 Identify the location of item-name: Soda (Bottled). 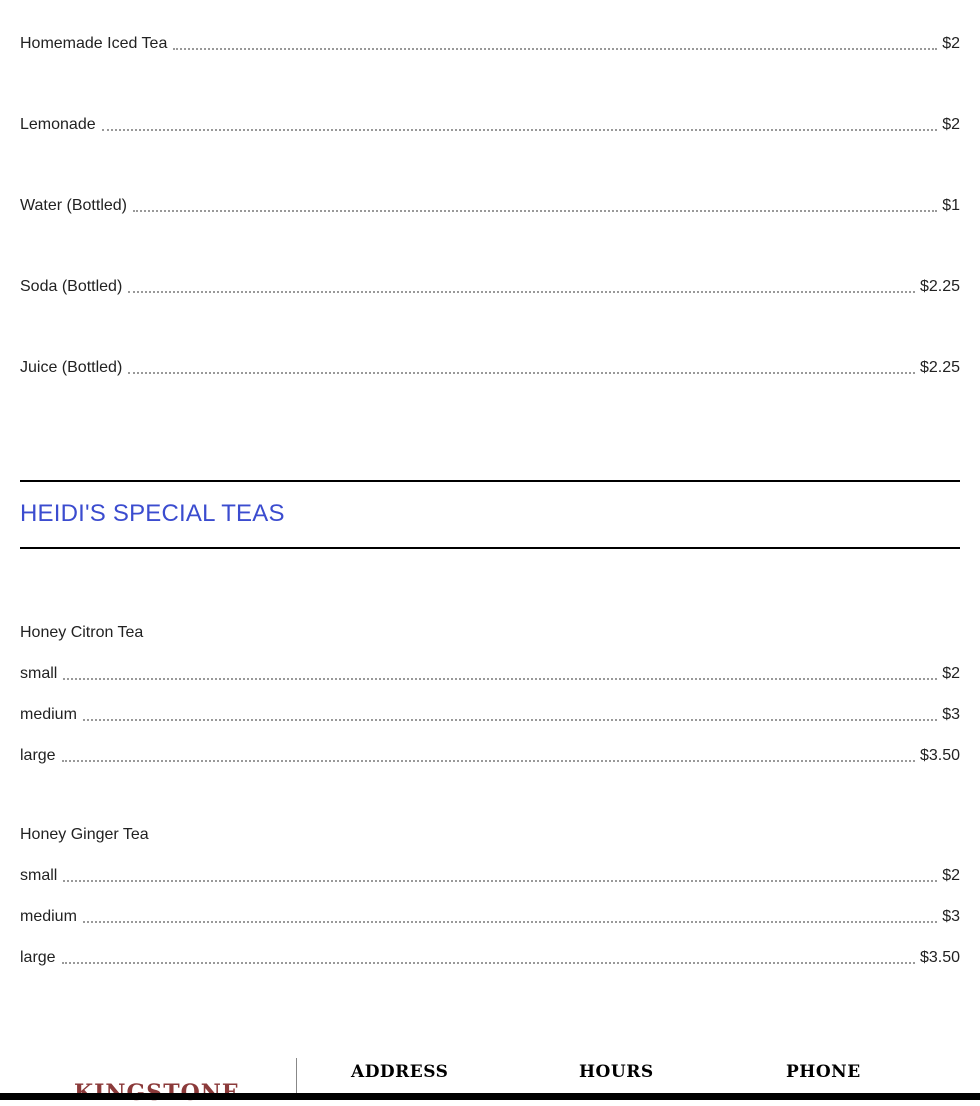
(71, 286).